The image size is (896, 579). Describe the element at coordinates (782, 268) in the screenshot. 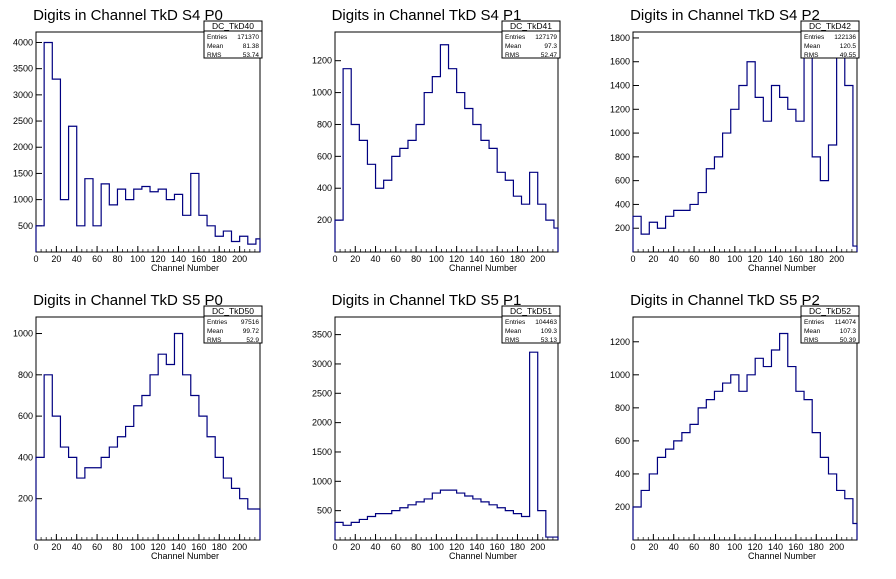

I see `x-axis-label: Channel Number` at that location.